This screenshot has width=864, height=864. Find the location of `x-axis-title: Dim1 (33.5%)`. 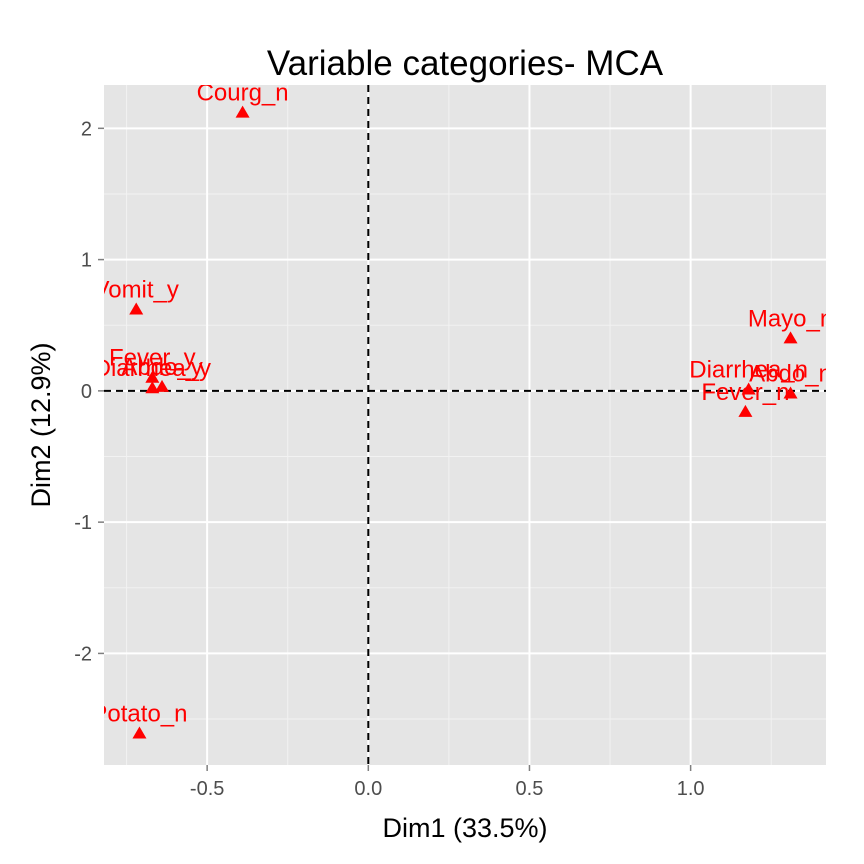

x-axis-title: Dim1 (33.5%) is located at coordinates (464, 828).